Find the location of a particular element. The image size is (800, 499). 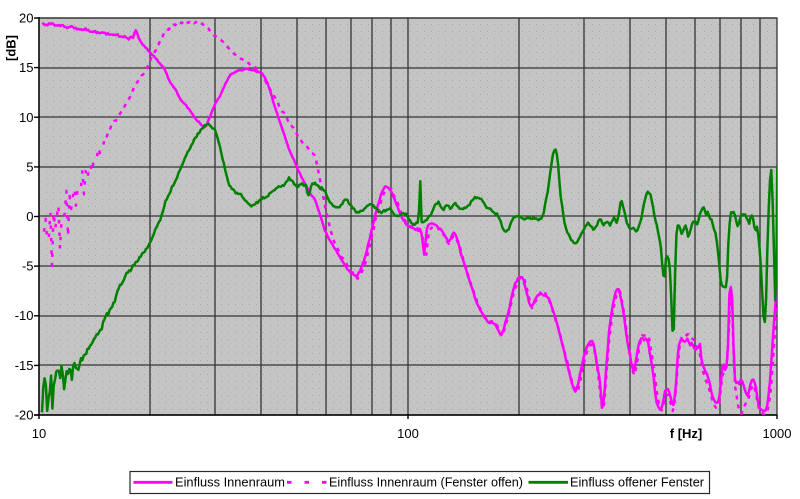

svg-text:Einfluss Innenraum (Fenster of: Einfluss Innenraum (Fenster offen) is located at coordinates (426, 482).